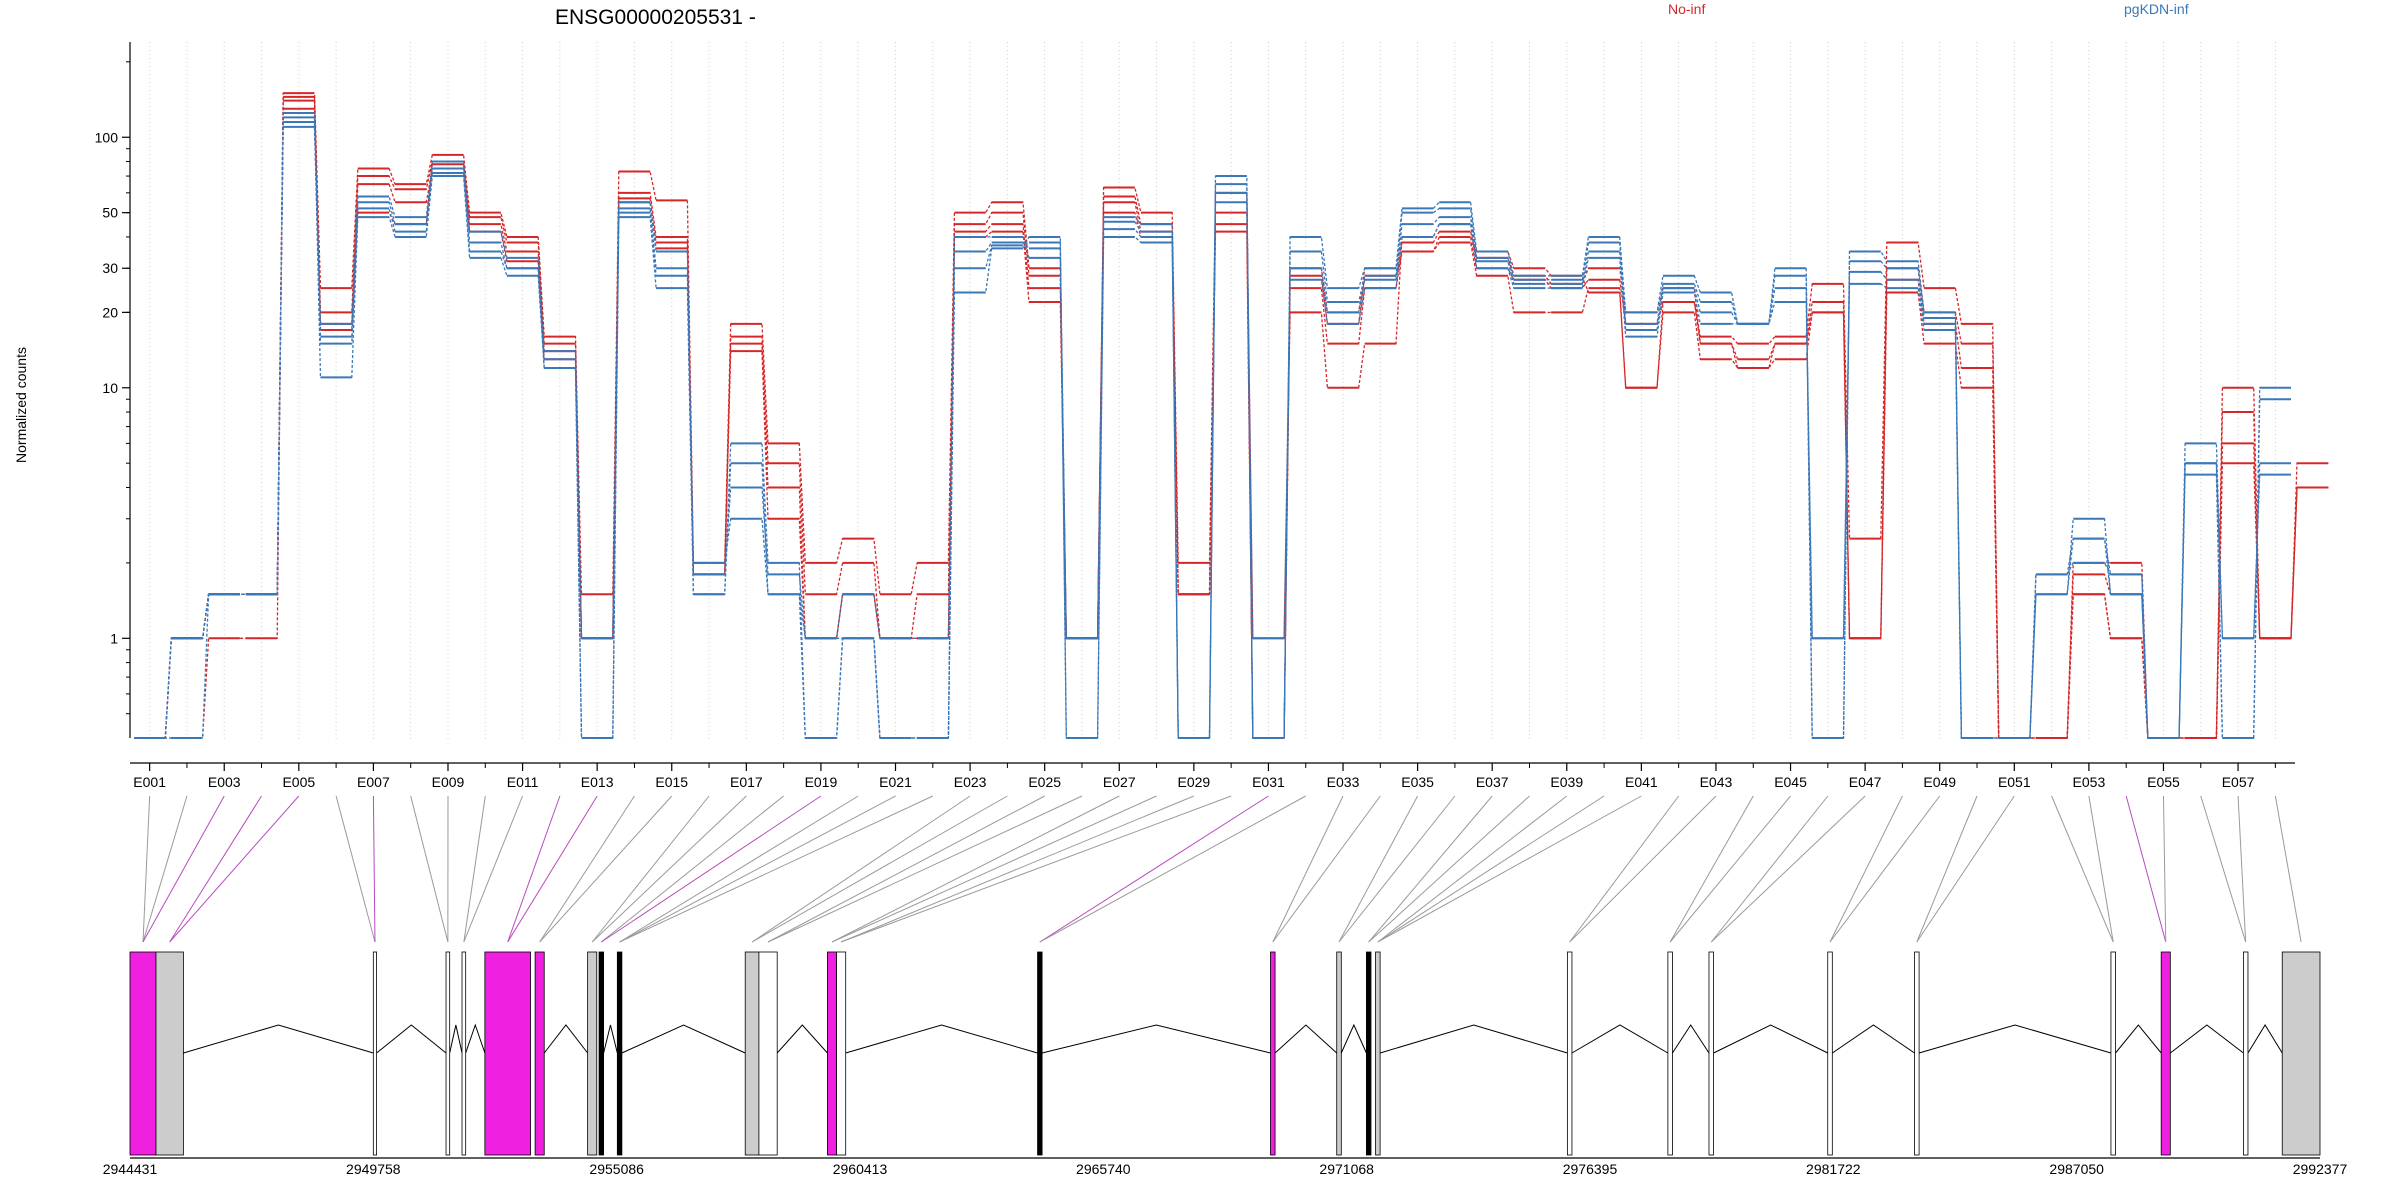  Describe the element at coordinates (1492, 782) in the screenshot. I see `x-tick-label: E037` at that location.